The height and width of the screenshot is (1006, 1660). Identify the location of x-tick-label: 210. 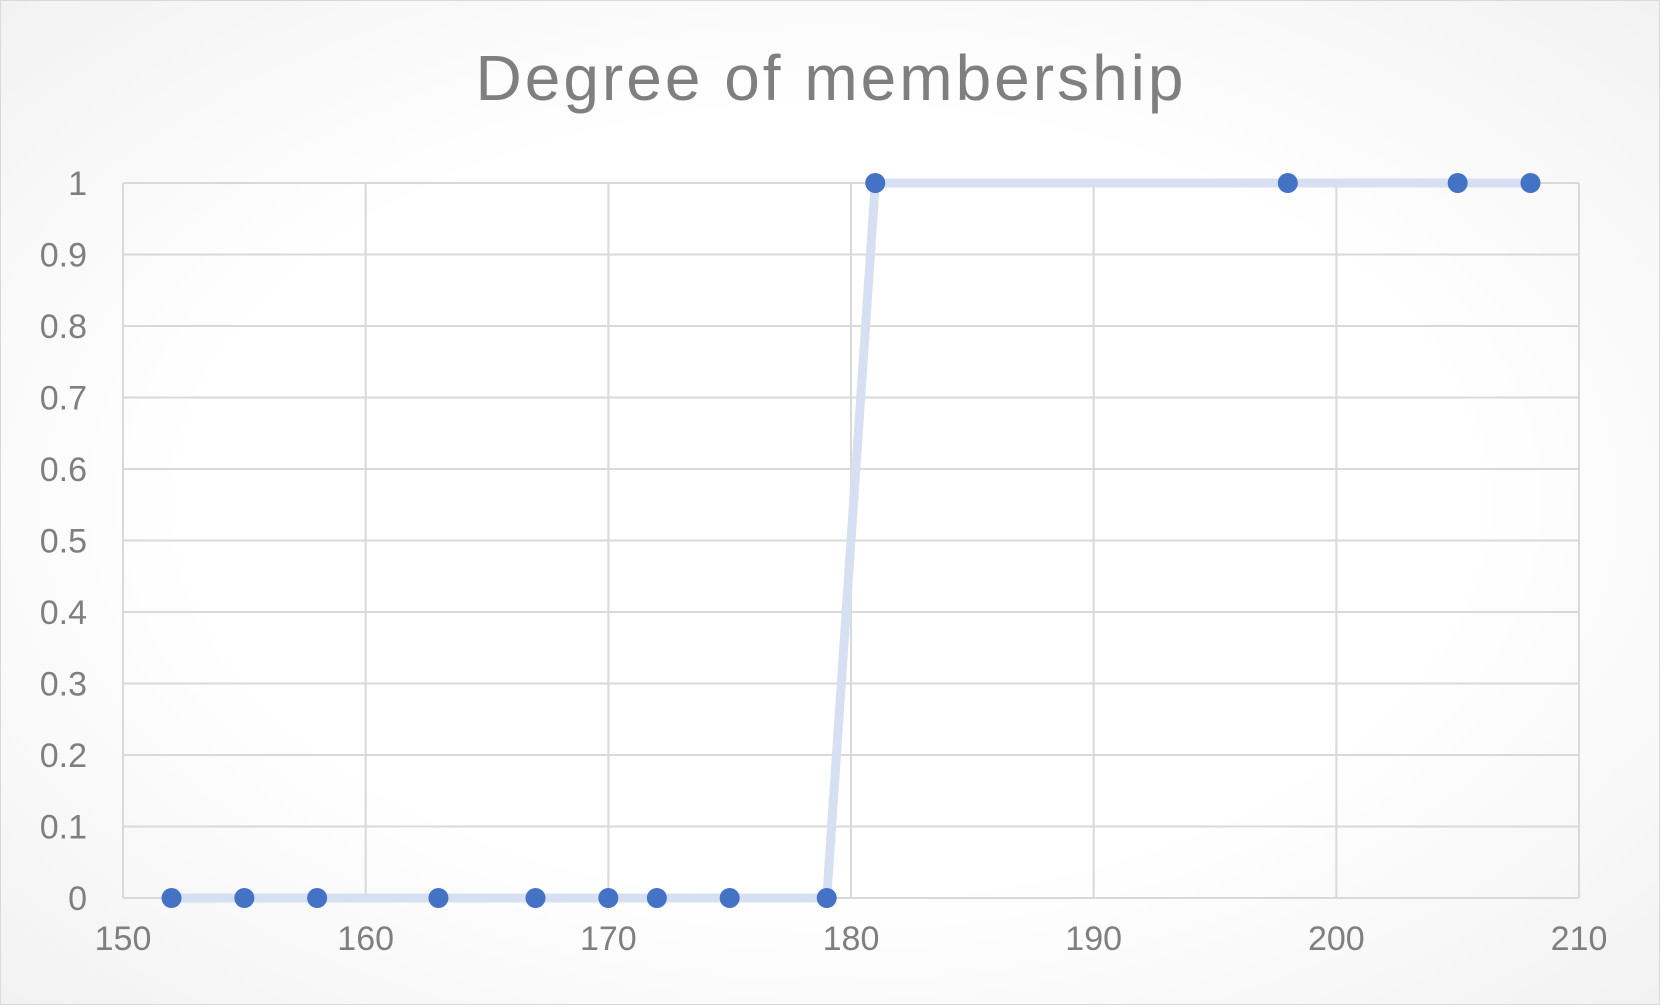
(1579, 939).